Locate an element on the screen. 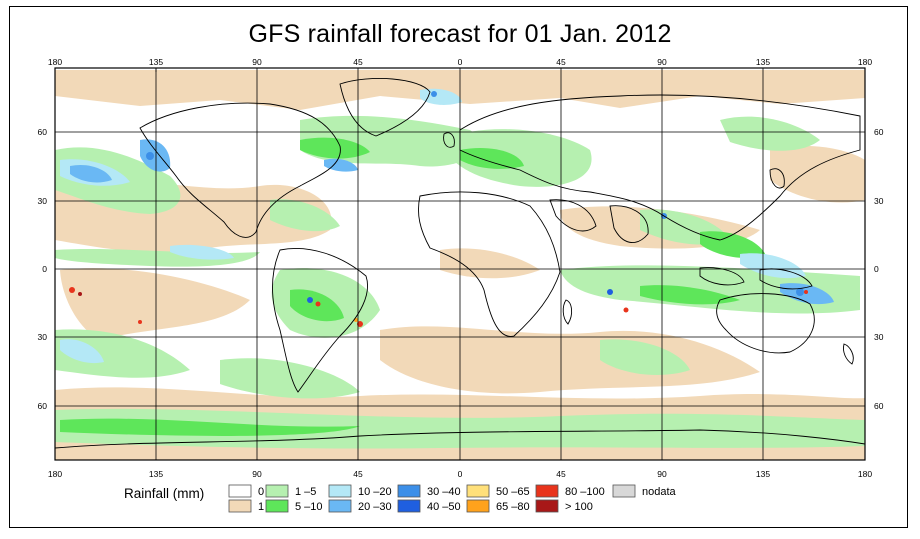 The image size is (920, 539). legend-title: Rainfall (mm) is located at coordinates (164, 493).